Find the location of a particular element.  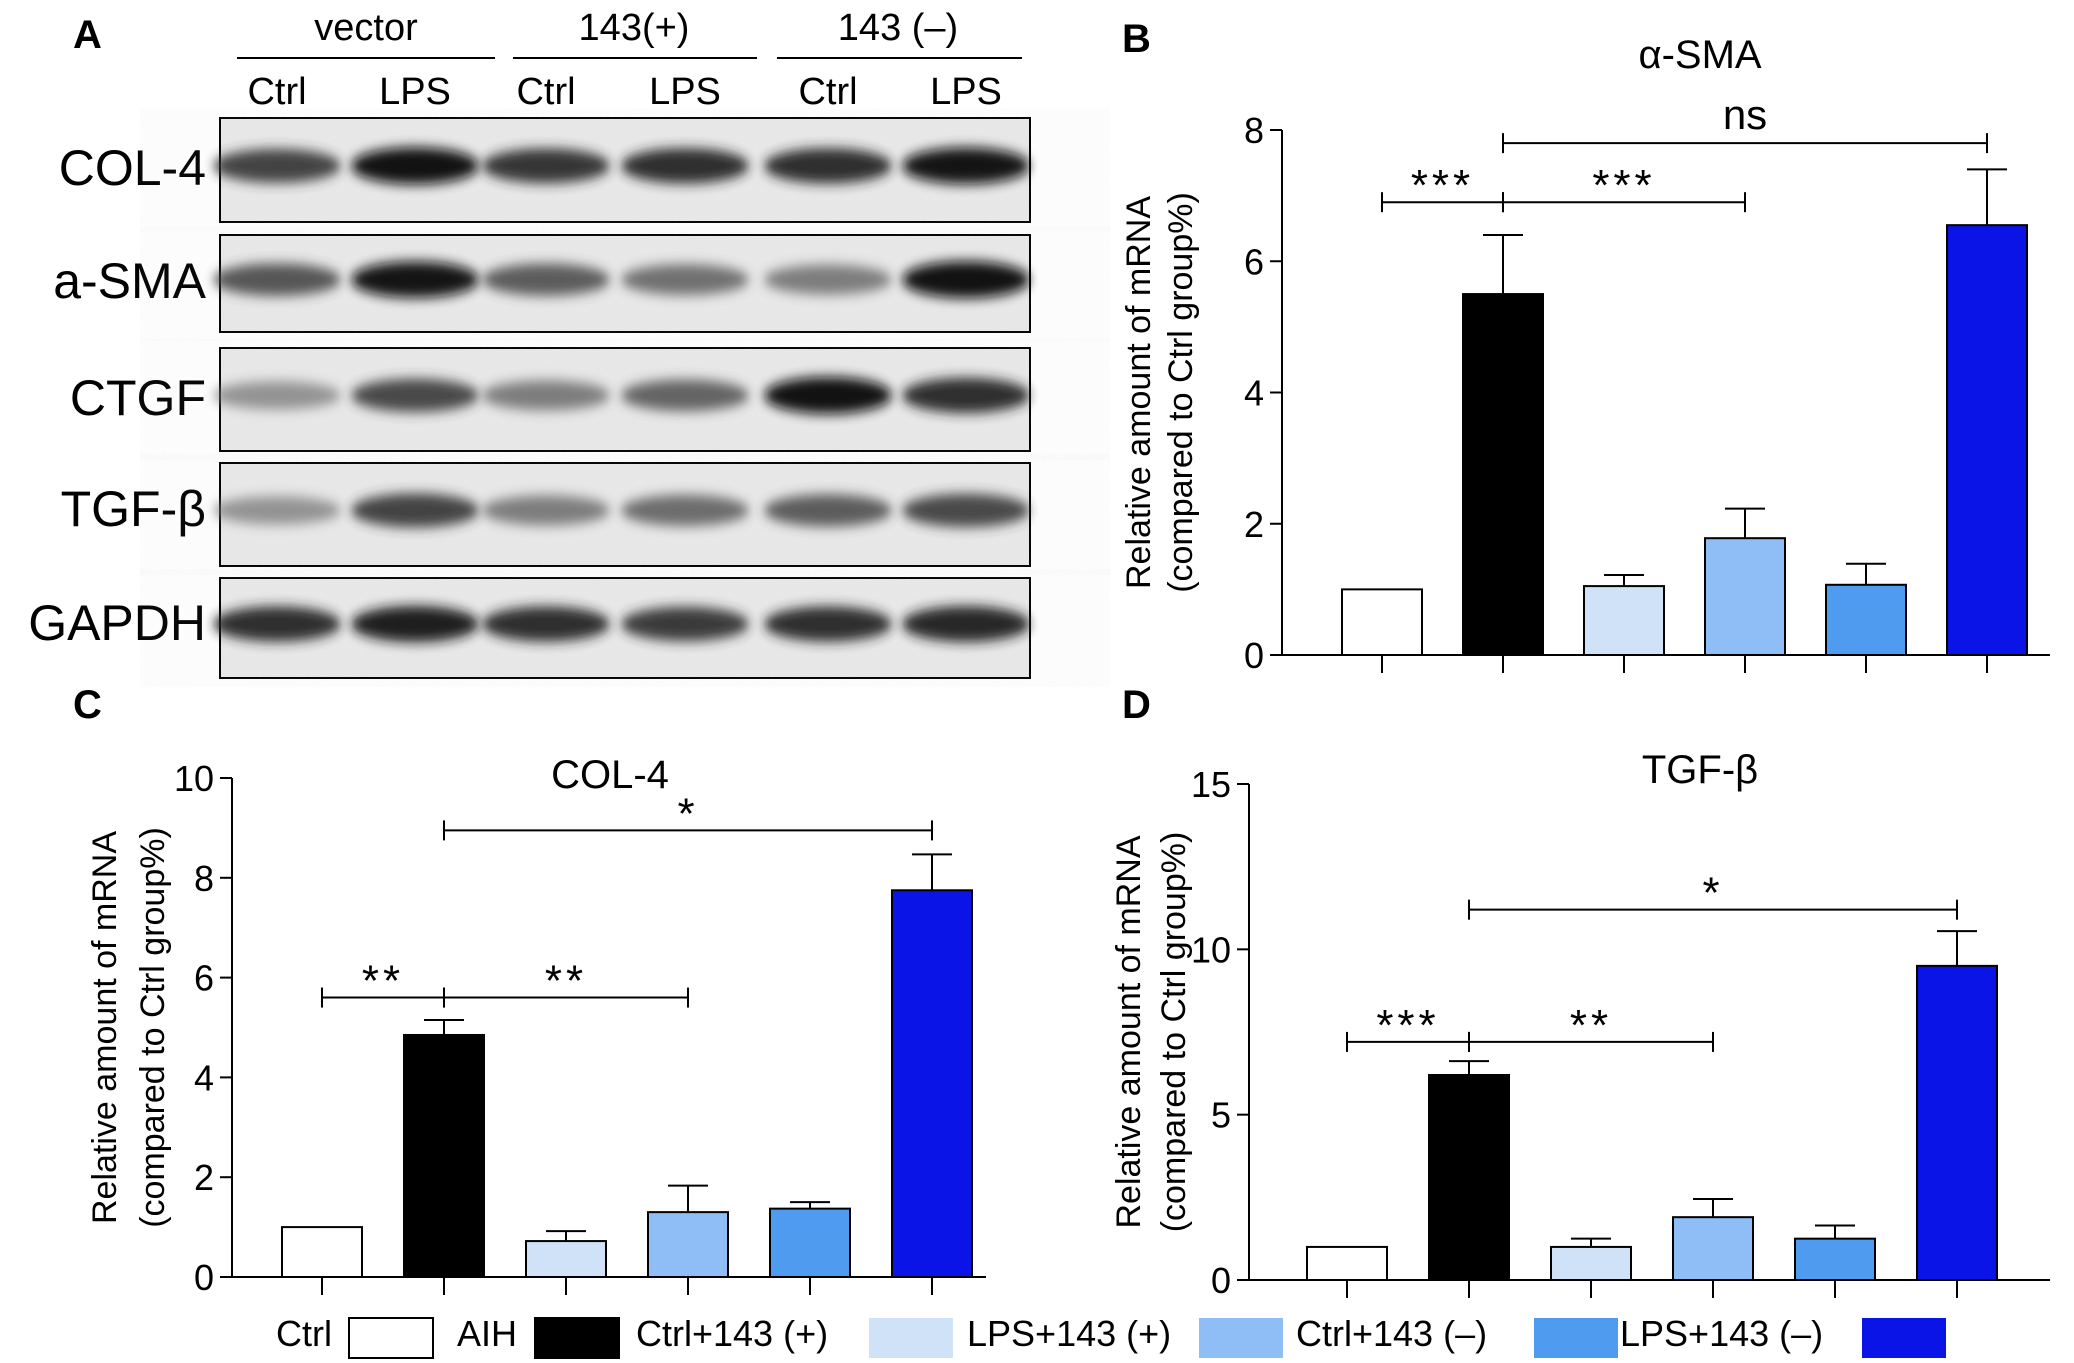

significance-label: ns is located at coordinates (1745, 114).